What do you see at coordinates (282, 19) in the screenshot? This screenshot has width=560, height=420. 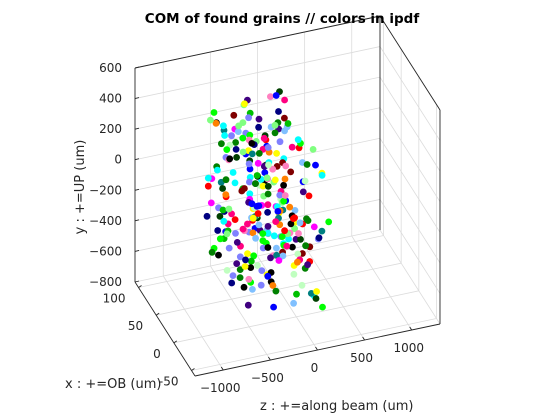 I see `chart-title: COM of found grains // colors in ipdf` at bounding box center [282, 19].